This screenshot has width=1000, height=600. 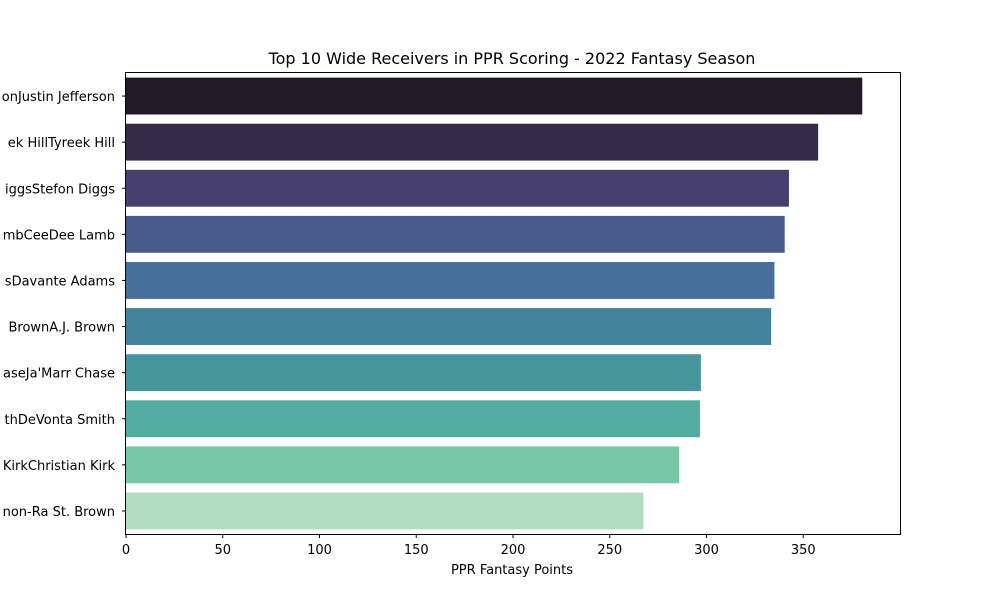 What do you see at coordinates (512, 570) in the screenshot?
I see `x-axis-label: PPR Fantasy Points` at bounding box center [512, 570].